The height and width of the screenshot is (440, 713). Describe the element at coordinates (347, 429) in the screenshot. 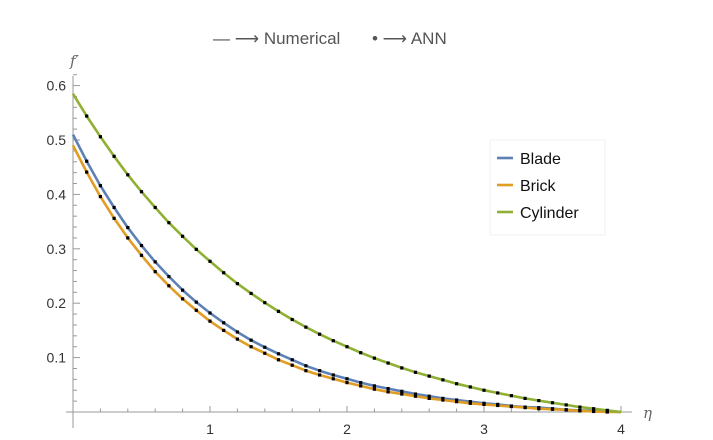

I see `x-tick-label: 2` at that location.